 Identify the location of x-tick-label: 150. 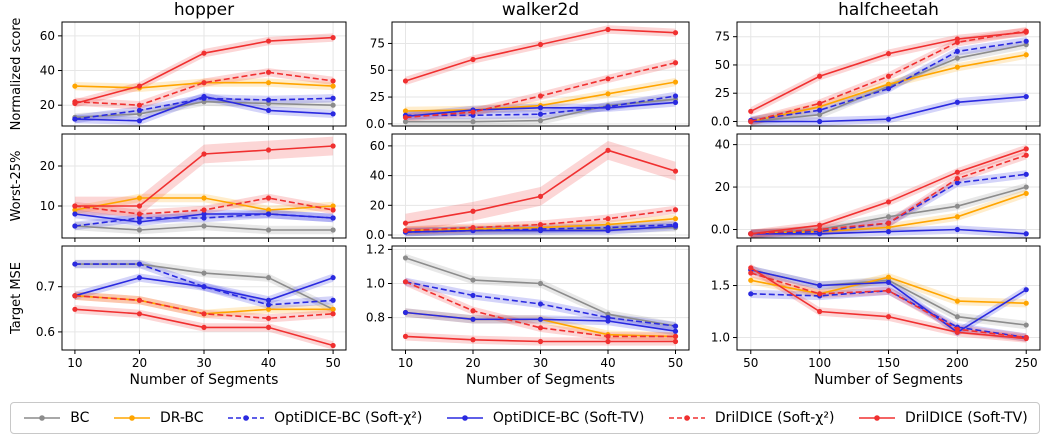
(888, 363).